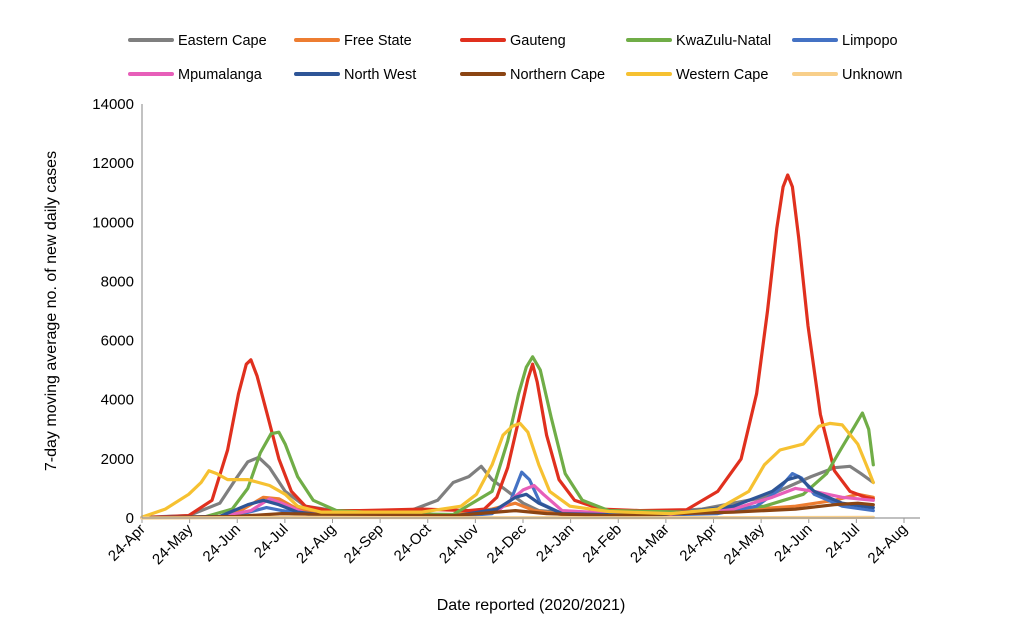 The image size is (1024, 634). I want to click on x-tick-label: 24-Sep, so click(364, 544).